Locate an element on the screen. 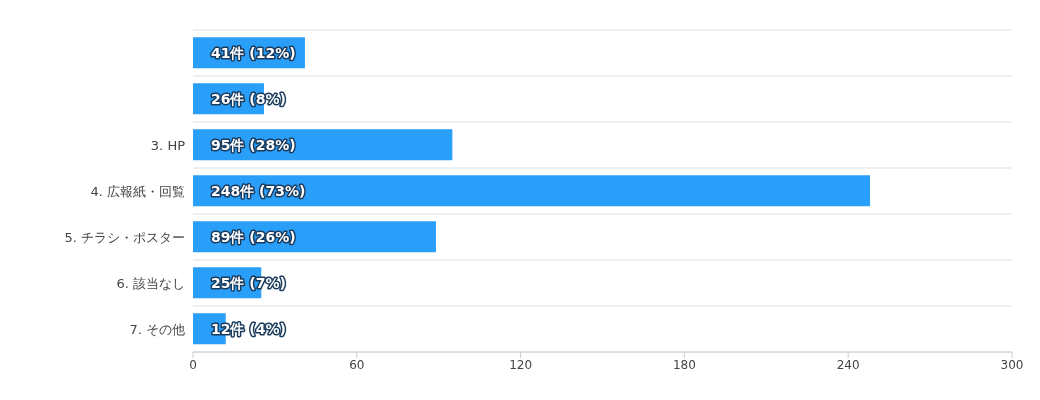  data-label: 248件 (73%) is located at coordinates (258, 190).